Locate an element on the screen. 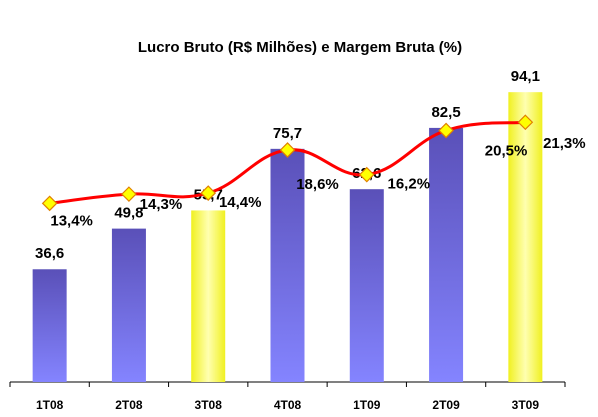  bar-value-label: 94,1 is located at coordinates (525, 76).